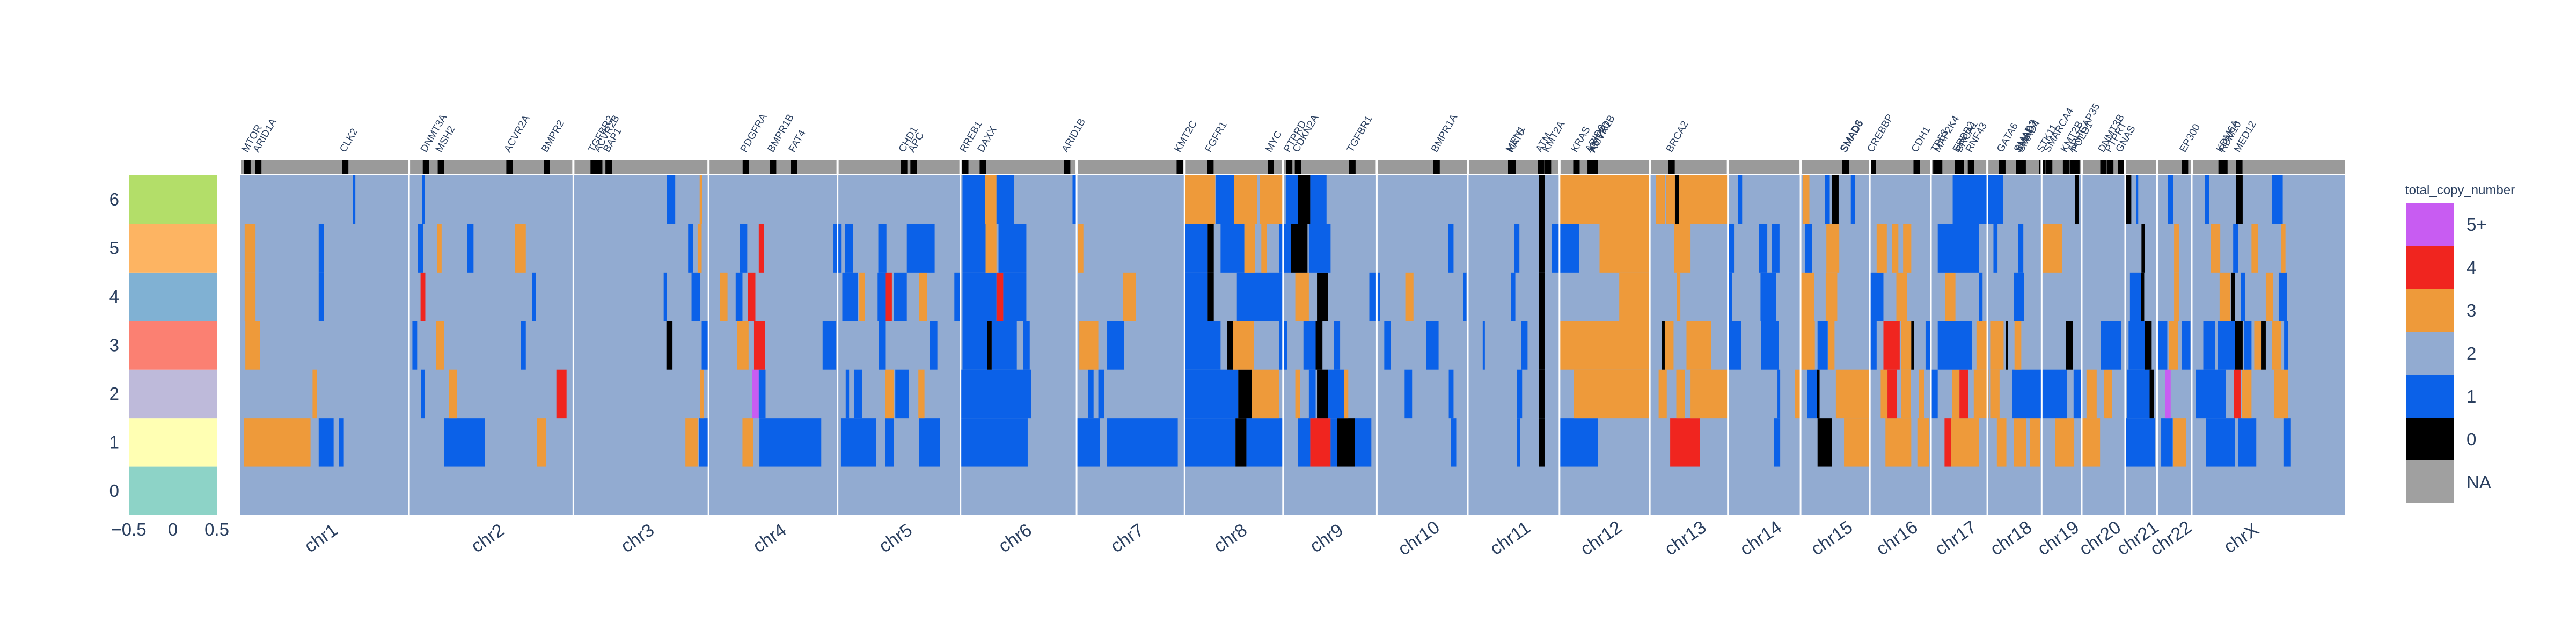 The height and width of the screenshot is (644, 2576). I want to click on gene-label: PDGFRA, so click(754, 133).